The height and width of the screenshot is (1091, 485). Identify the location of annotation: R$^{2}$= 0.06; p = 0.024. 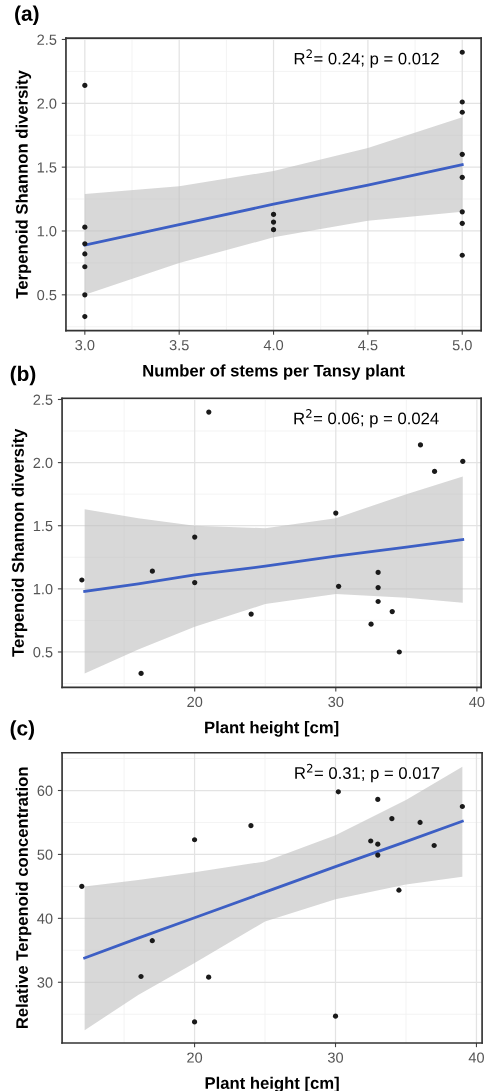
(366, 418).